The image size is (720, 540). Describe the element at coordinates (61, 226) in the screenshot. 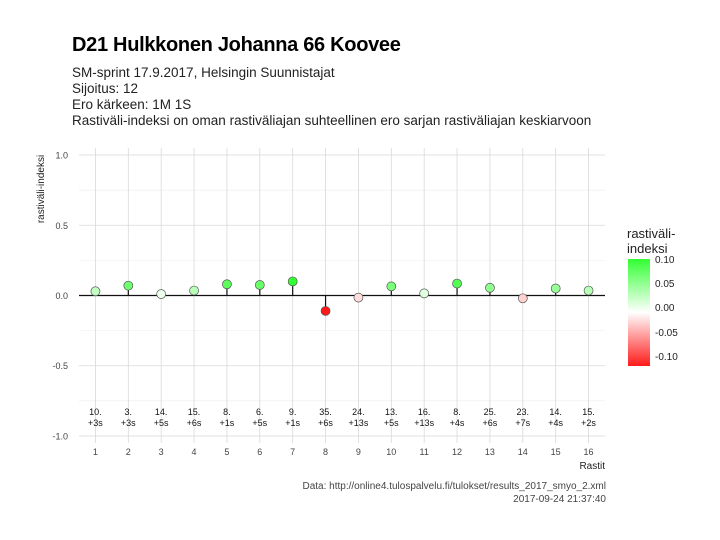

I see `y-tick-label: 0.5` at that location.